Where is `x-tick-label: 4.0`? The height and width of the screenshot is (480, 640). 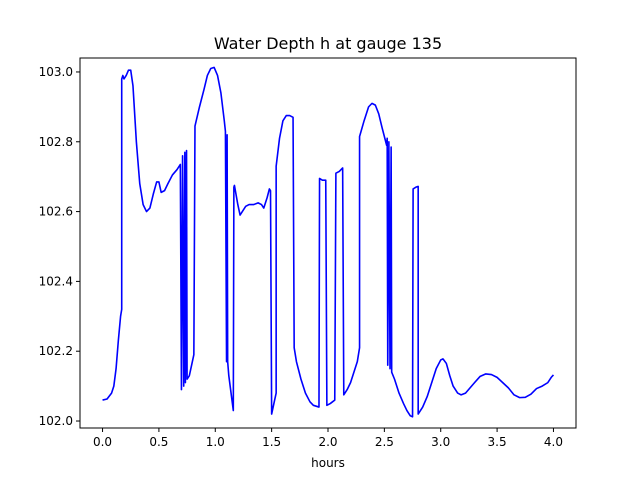 x-tick-label: 4.0 is located at coordinates (553, 442).